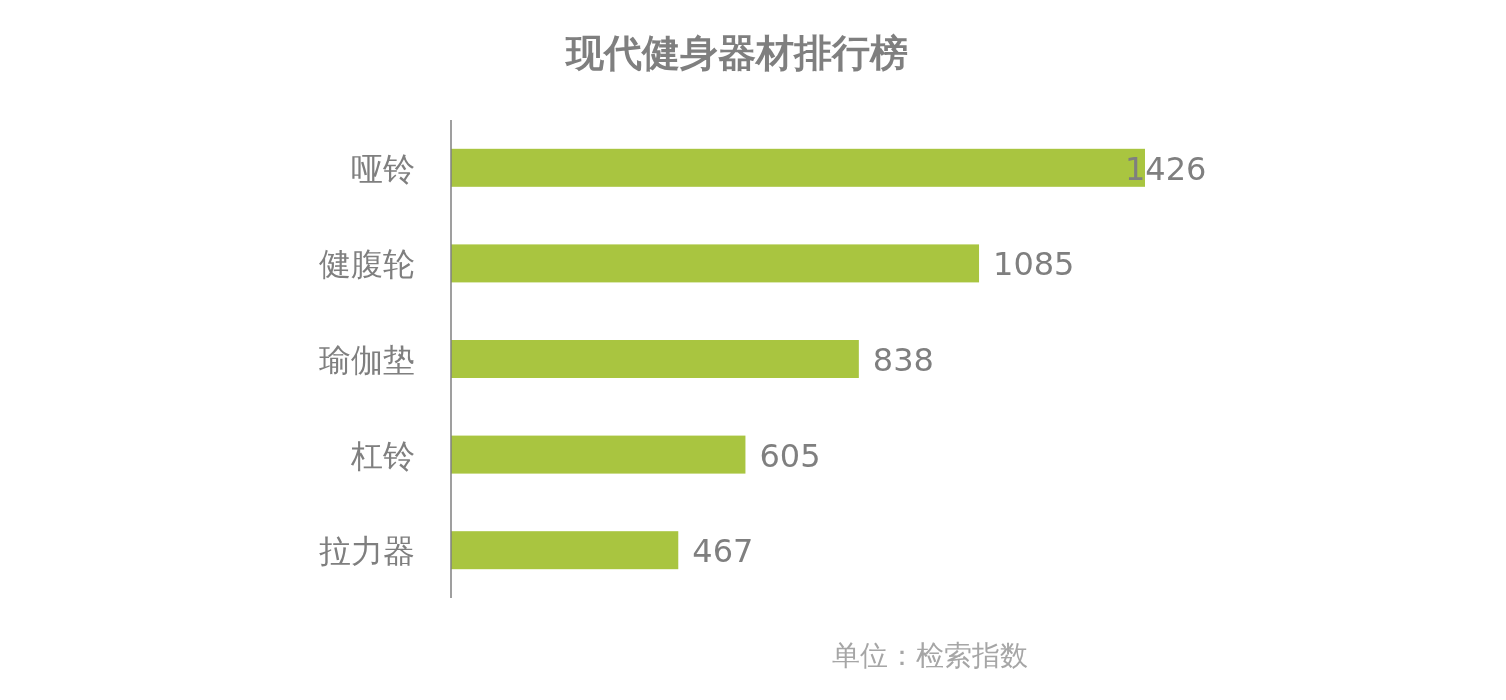  What do you see at coordinates (1034, 264) in the screenshot?
I see `data-label: 1085` at bounding box center [1034, 264].